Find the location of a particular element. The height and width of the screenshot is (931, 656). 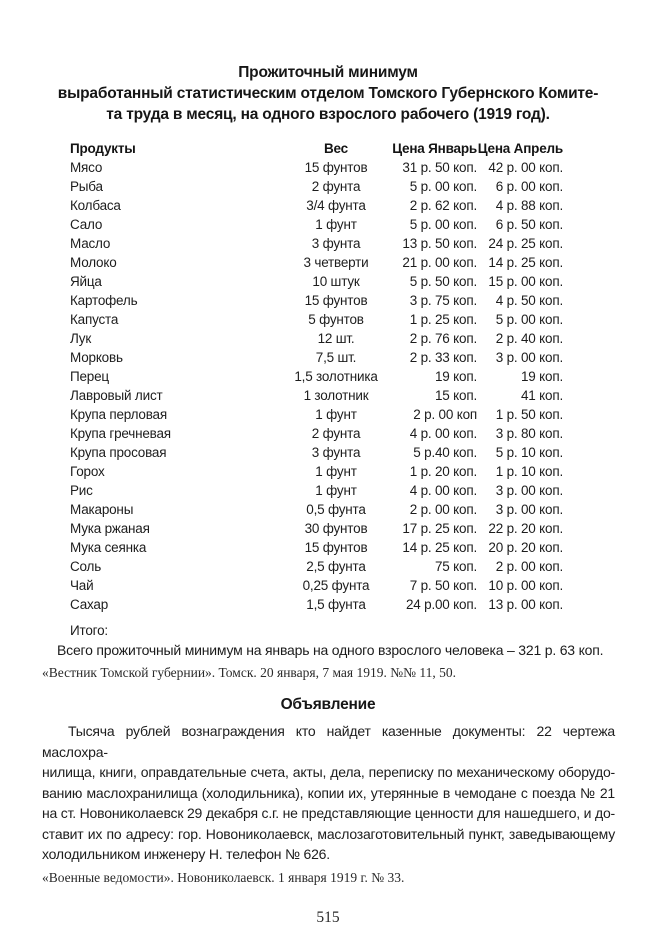

cell-price-jan: 2 р. 33 коп. is located at coordinates (443, 357).